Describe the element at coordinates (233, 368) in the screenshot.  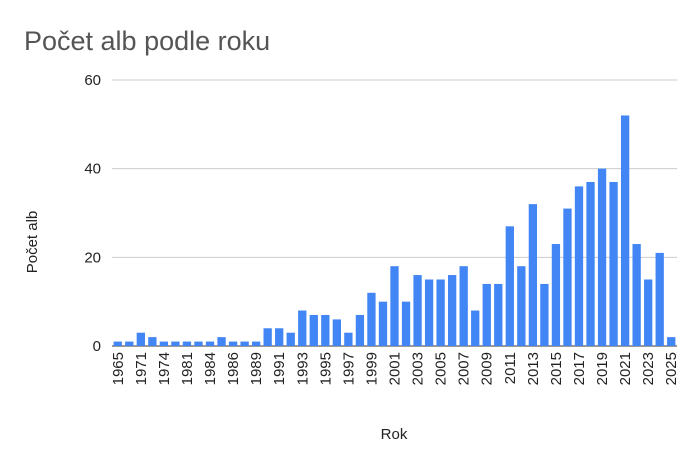
I see `x-tick-label: 1986` at that location.